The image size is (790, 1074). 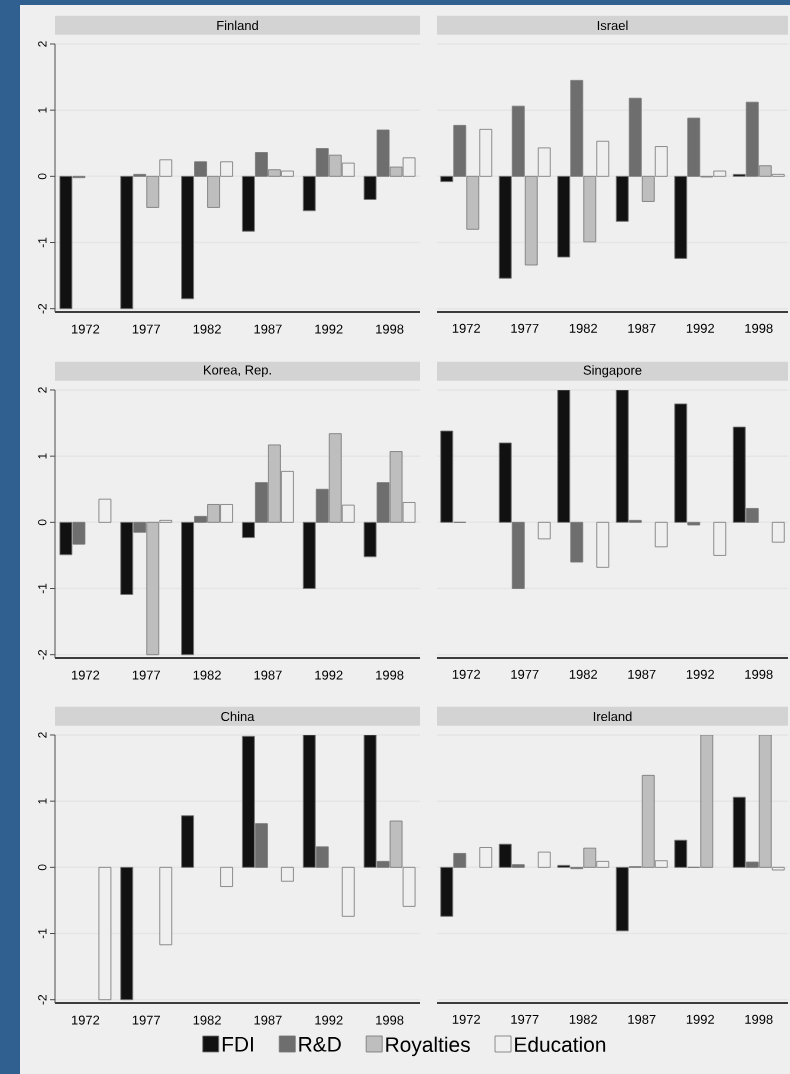 What do you see at coordinates (237, 1044) in the screenshot?
I see `legend-label: FDI` at bounding box center [237, 1044].